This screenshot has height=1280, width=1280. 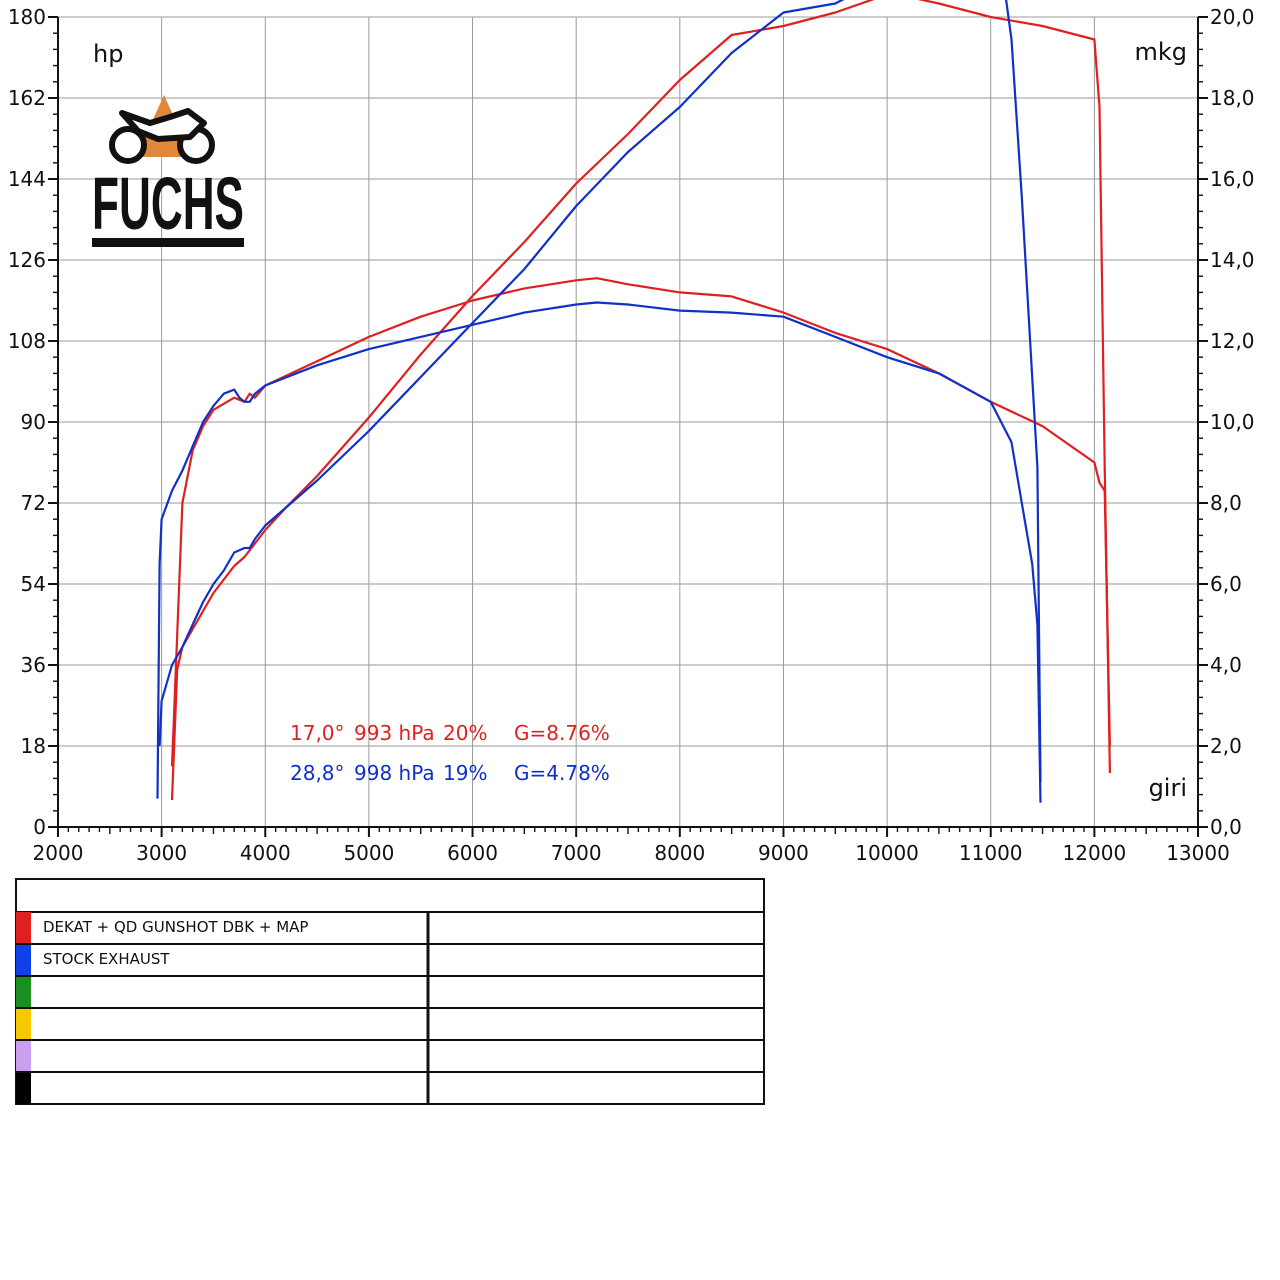 I want to click on y-right-tick-label: 12,0, so click(x=1232, y=341).